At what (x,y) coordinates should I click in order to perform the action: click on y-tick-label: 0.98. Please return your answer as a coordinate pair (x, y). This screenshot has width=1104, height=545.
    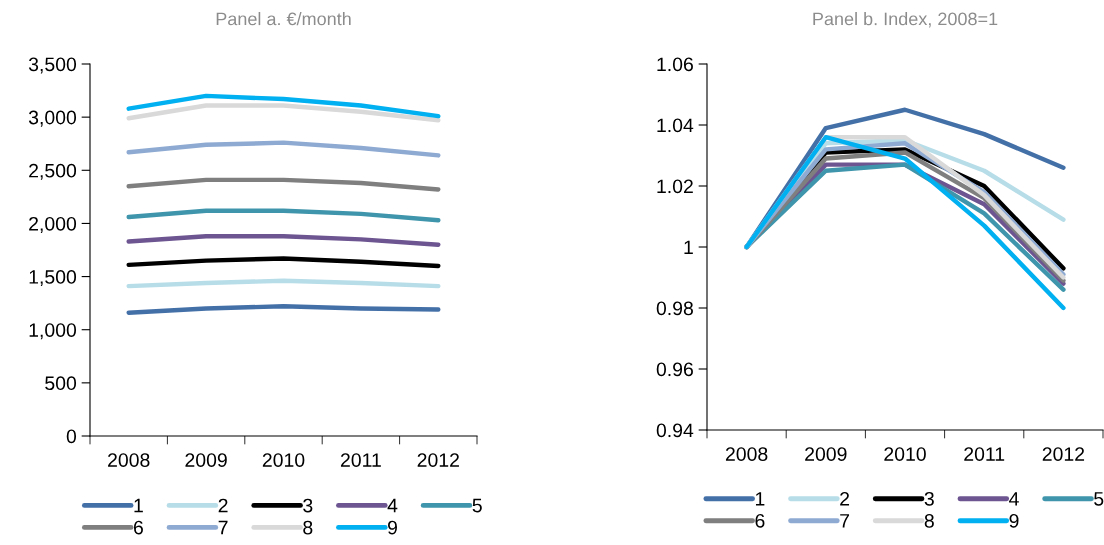
    Looking at the image, I should click on (674, 308).